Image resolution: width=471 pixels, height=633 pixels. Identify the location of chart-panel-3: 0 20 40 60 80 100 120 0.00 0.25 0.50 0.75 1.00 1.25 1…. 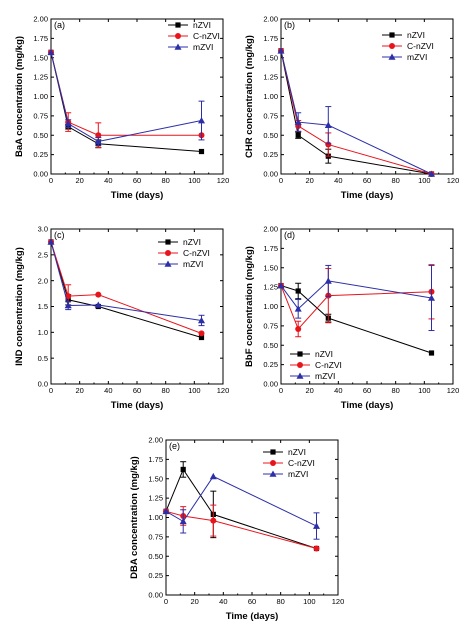
(351, 318).